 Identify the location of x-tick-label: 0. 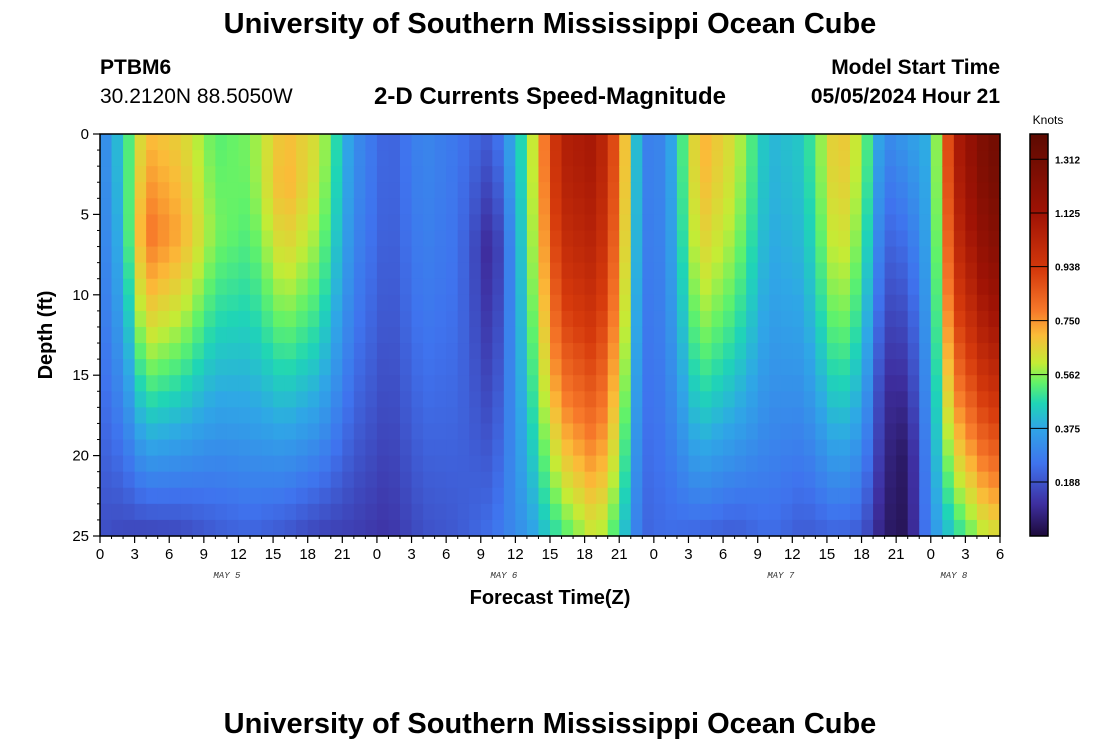
(377, 554).